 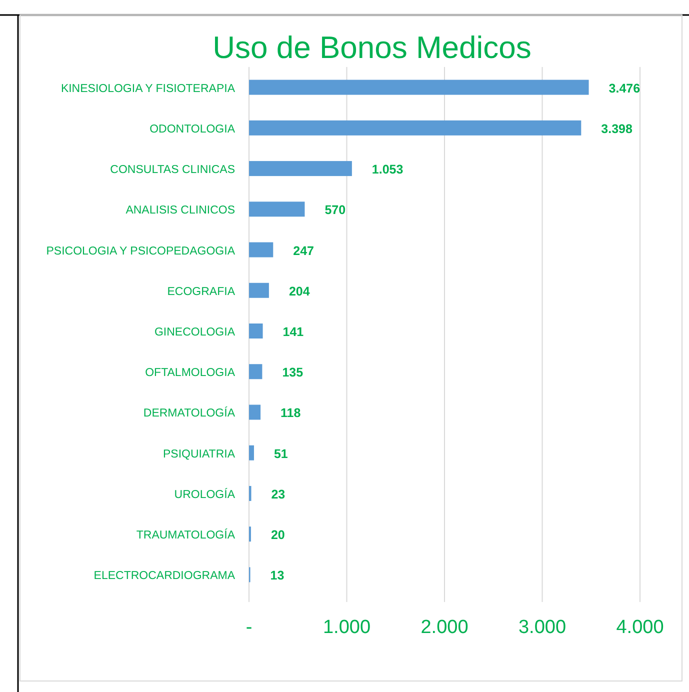 What do you see at coordinates (293, 373) in the screenshot?
I see `data-label: 135` at bounding box center [293, 373].